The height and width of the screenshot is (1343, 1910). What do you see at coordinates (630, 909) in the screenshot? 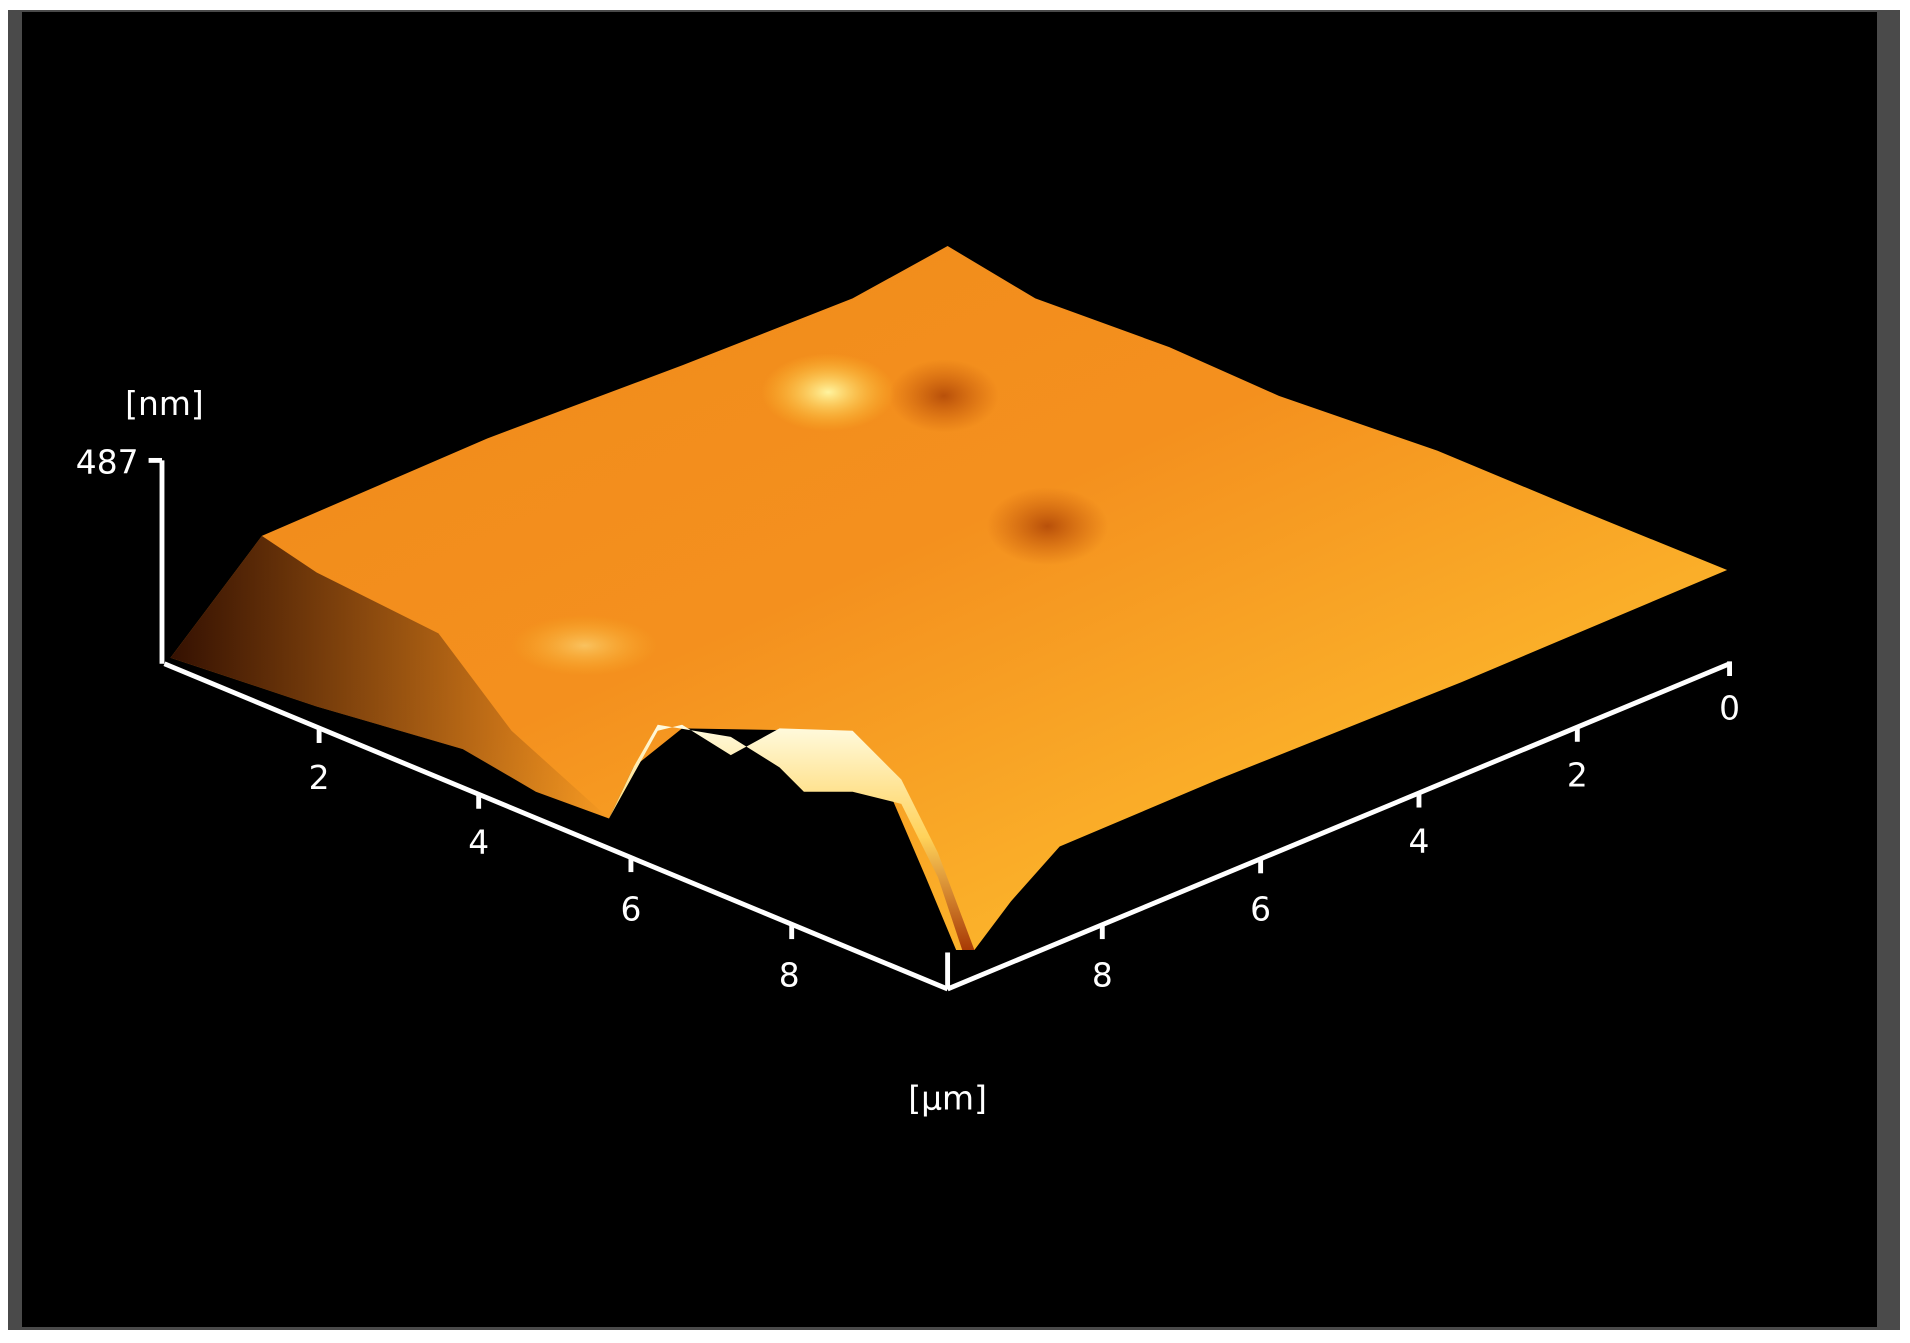
I see `left-tick-label: 6` at bounding box center [630, 909].